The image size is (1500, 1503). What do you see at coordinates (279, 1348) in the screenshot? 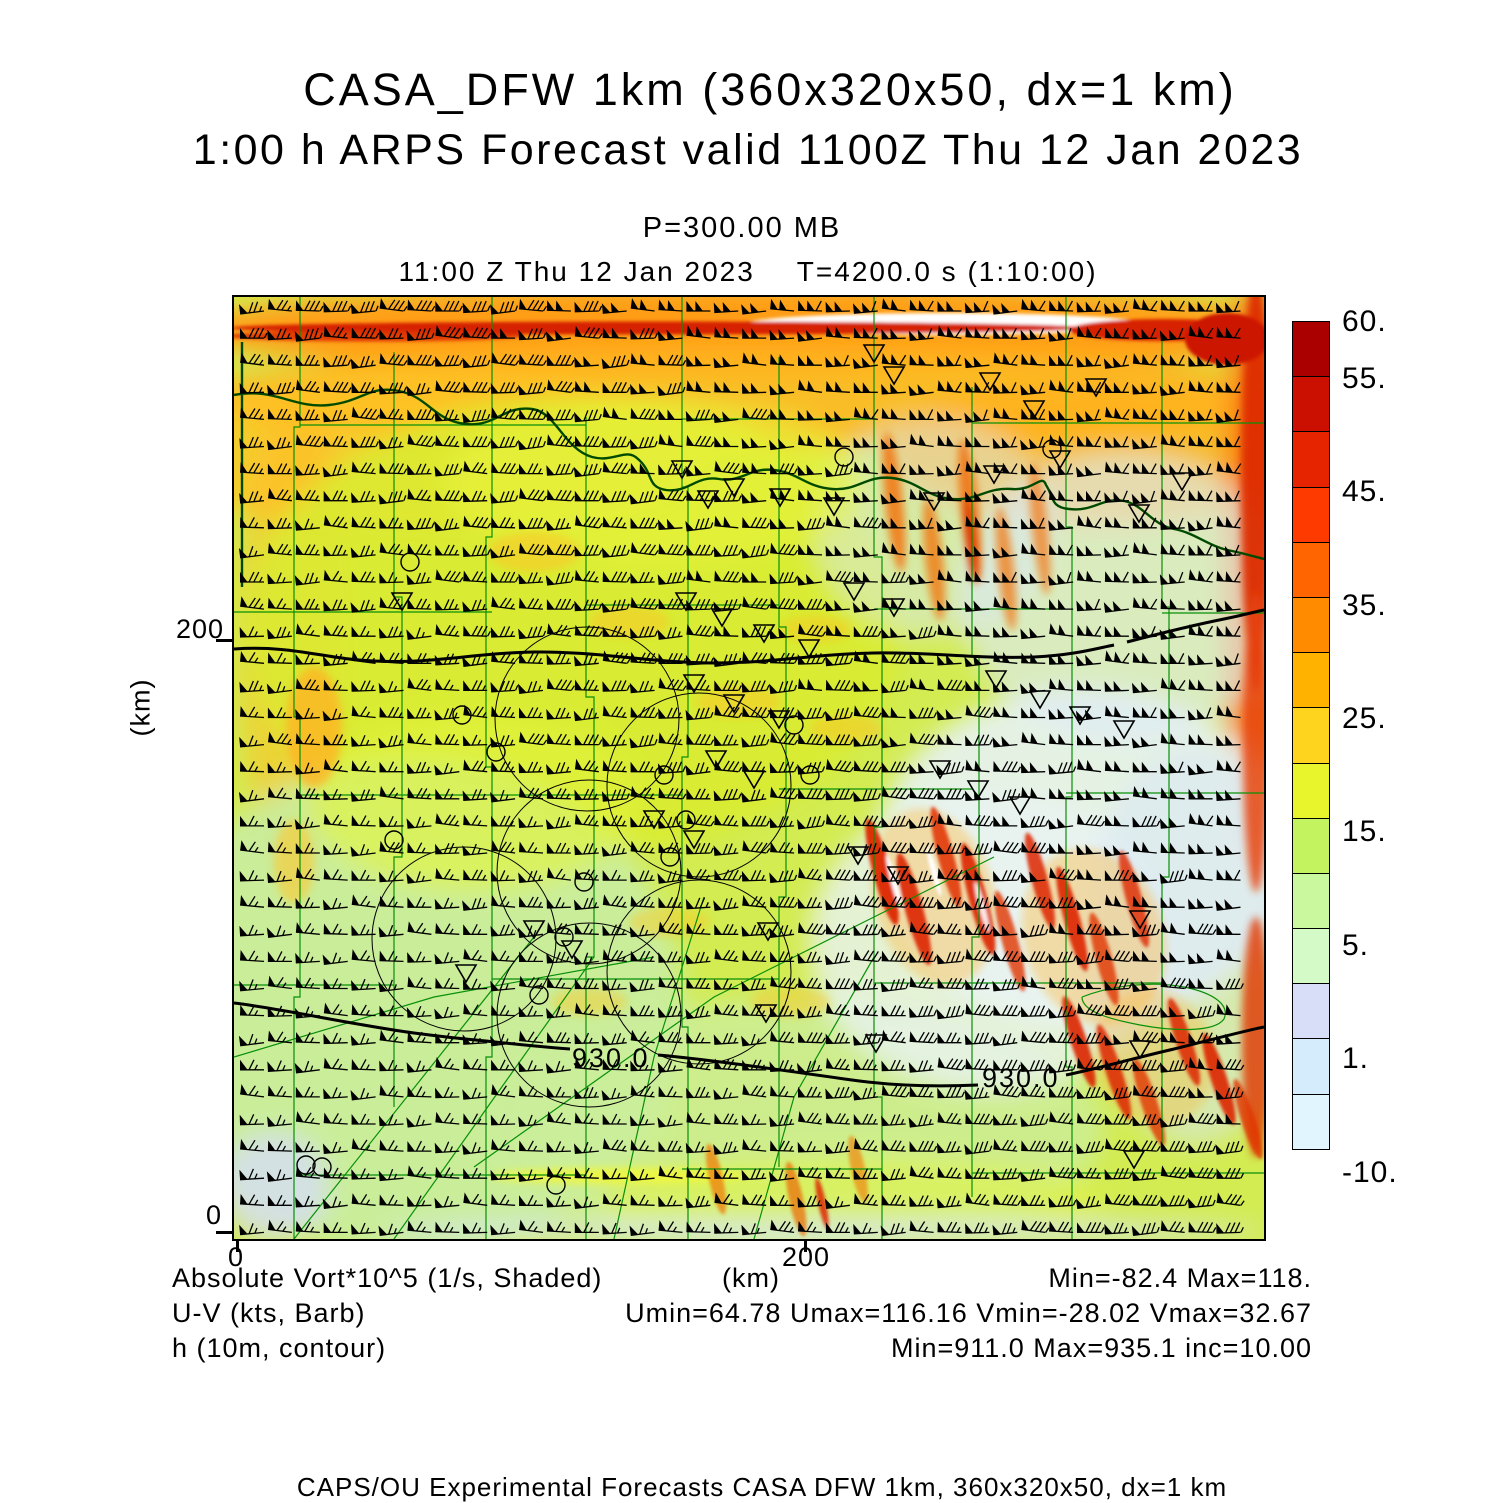
I see `legend-contour-field: h (10m, contour)` at bounding box center [279, 1348].